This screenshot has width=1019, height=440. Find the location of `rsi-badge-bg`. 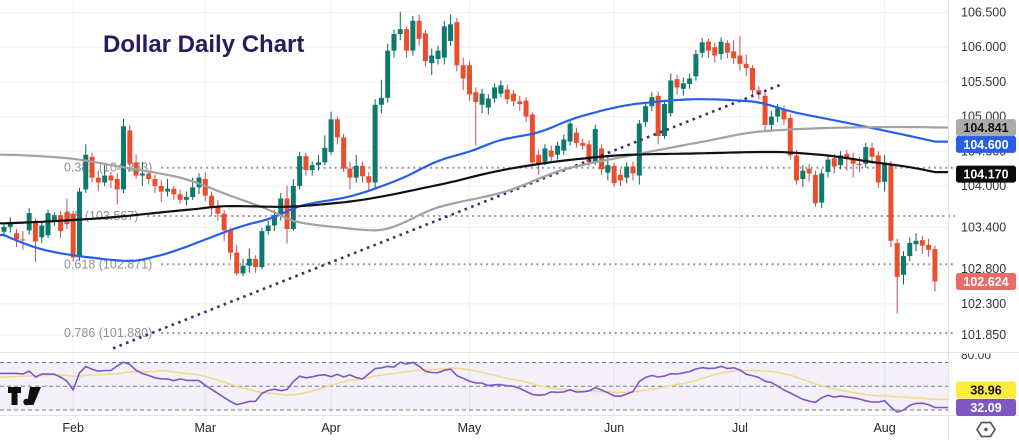

rsi-badge-bg is located at coordinates (986, 408).